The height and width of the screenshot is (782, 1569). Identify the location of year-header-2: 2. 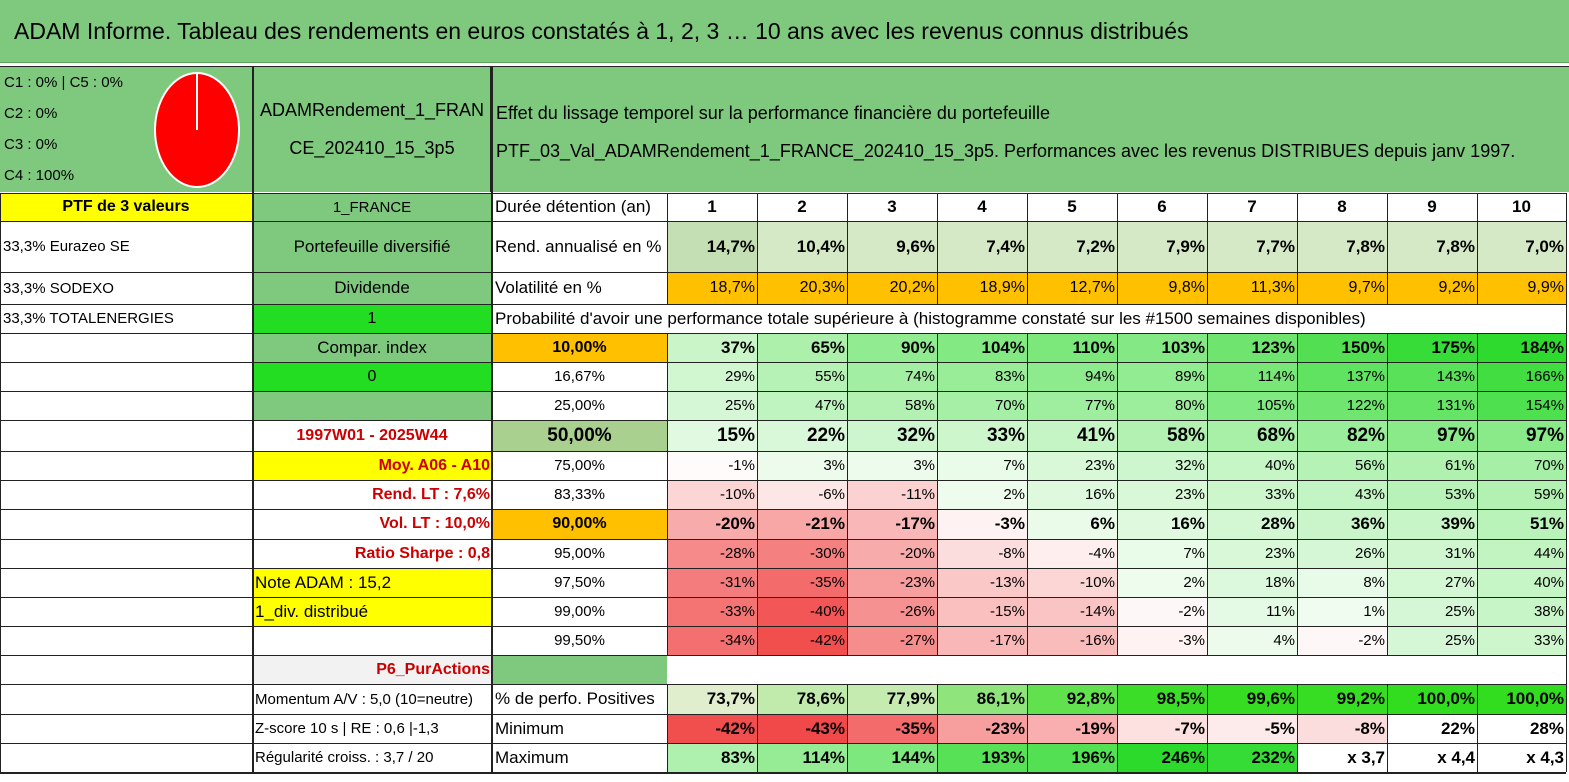
(802, 206).